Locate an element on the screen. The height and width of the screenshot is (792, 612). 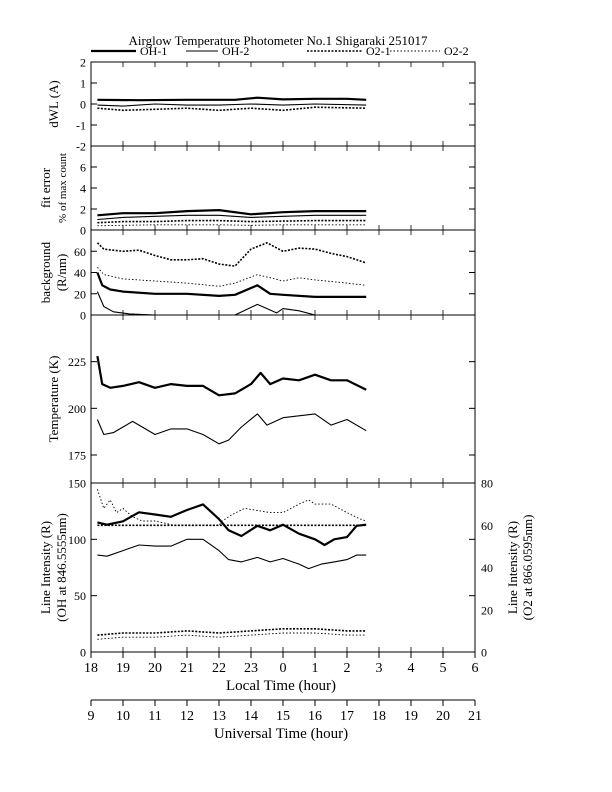
y-axis-label: Line Intensity (R) is located at coordinates (45, 567).